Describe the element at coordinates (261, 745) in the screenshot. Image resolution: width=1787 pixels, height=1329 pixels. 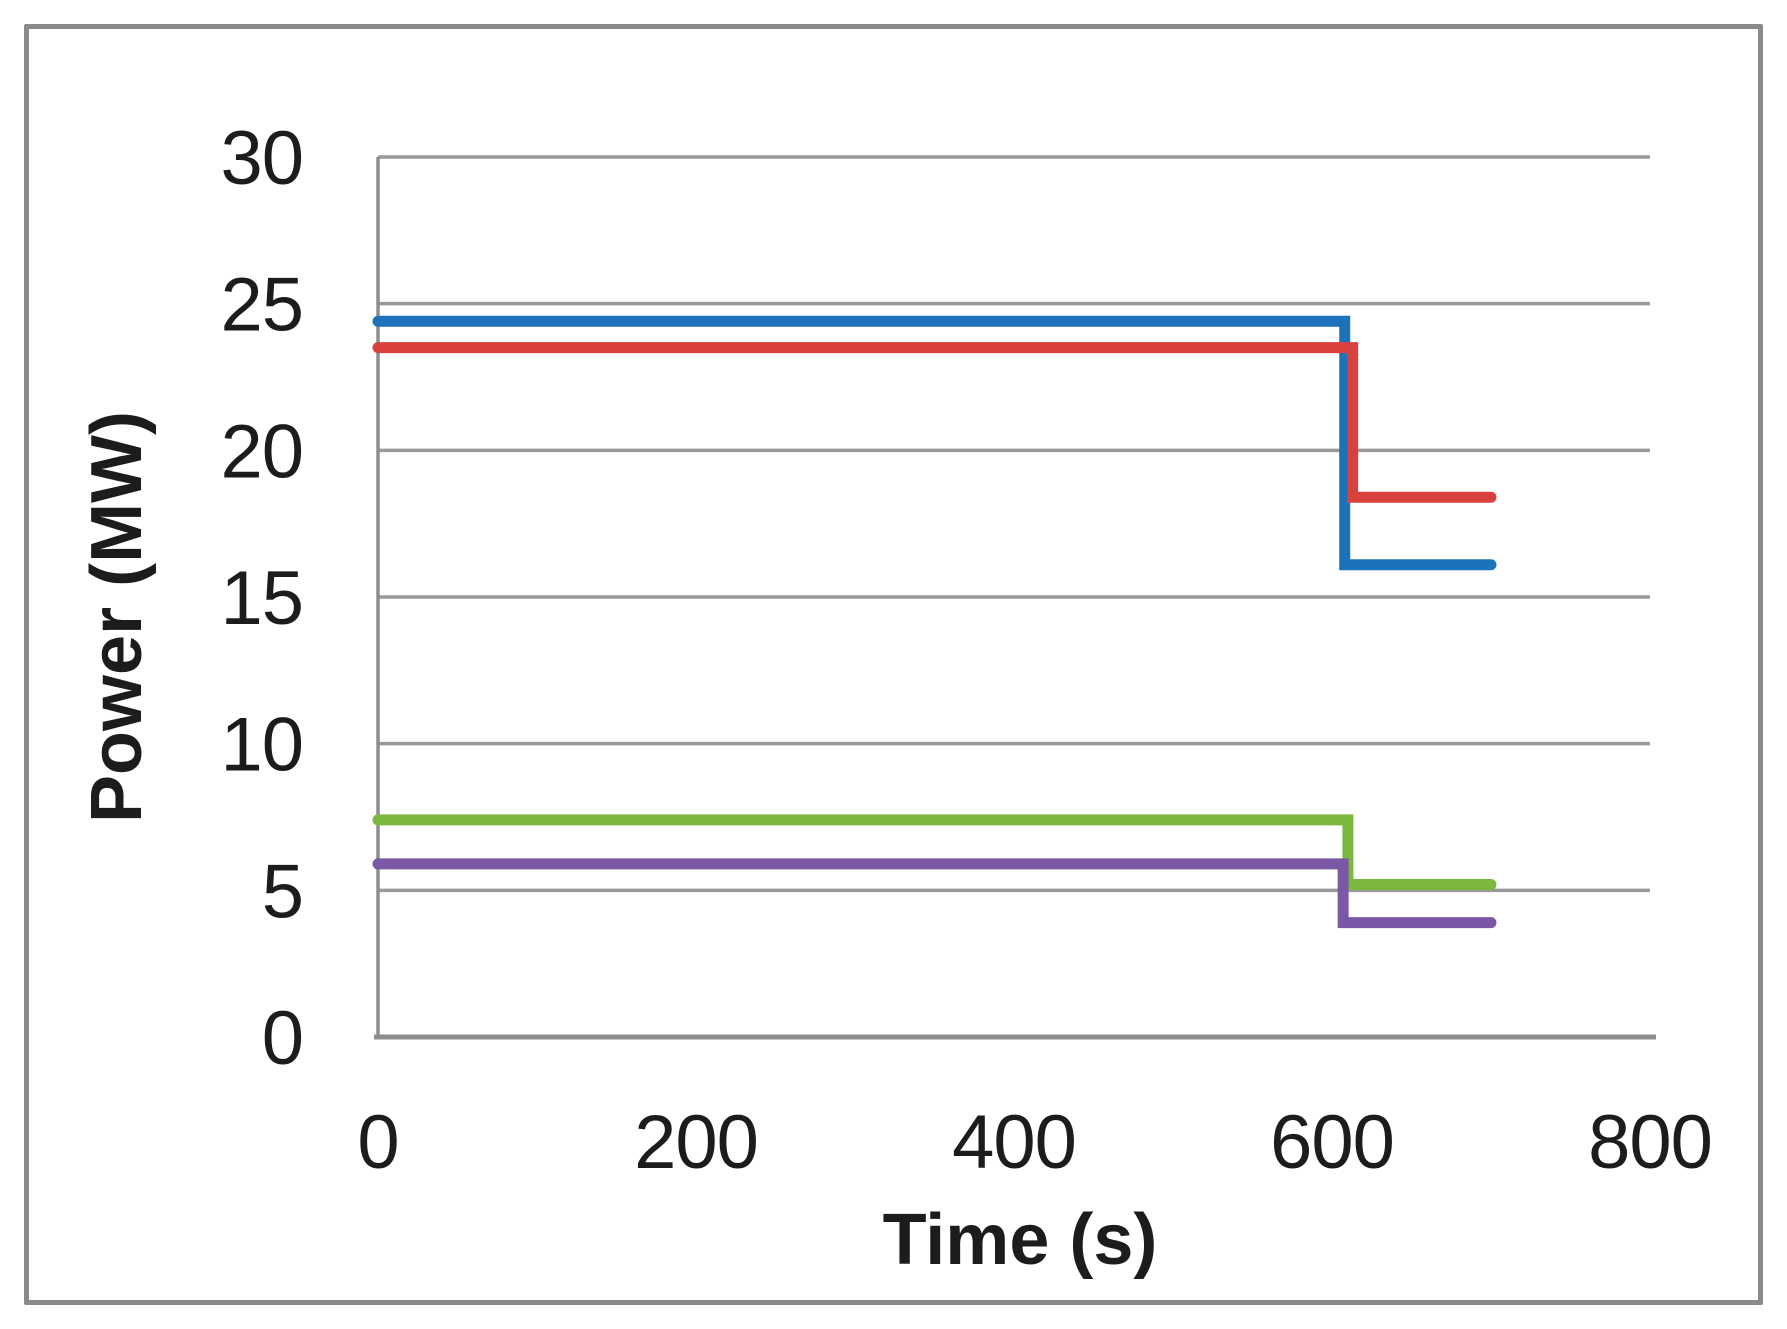
I see `y-tick-label-10: 10` at that location.